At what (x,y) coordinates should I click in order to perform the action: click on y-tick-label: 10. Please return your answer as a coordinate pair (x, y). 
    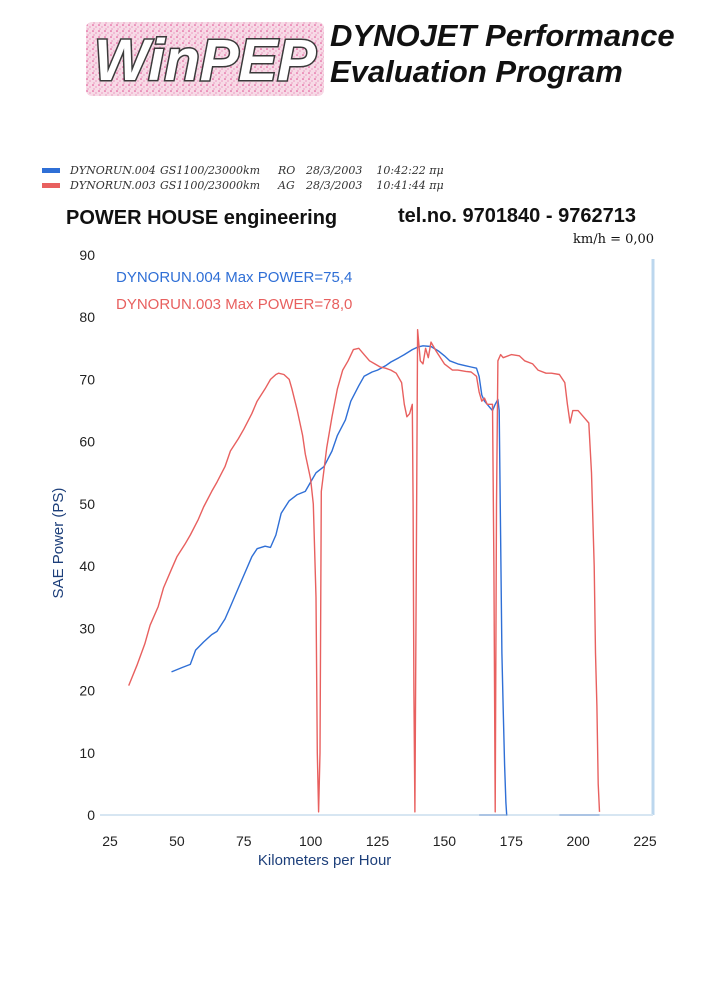
    Looking at the image, I should click on (87, 753).